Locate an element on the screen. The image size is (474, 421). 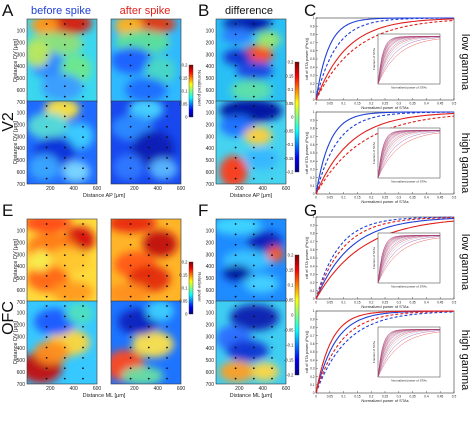
cdf-x-axis-label: Normalized power of STAs is located at coordinates (384, 201).